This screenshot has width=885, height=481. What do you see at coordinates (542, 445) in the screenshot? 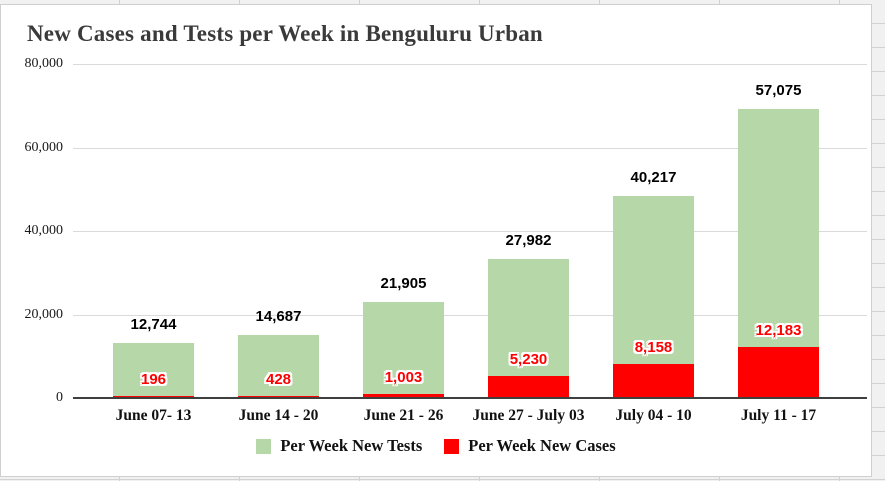
I see `legend-label-cases: Per Week New Cases` at bounding box center [542, 445].